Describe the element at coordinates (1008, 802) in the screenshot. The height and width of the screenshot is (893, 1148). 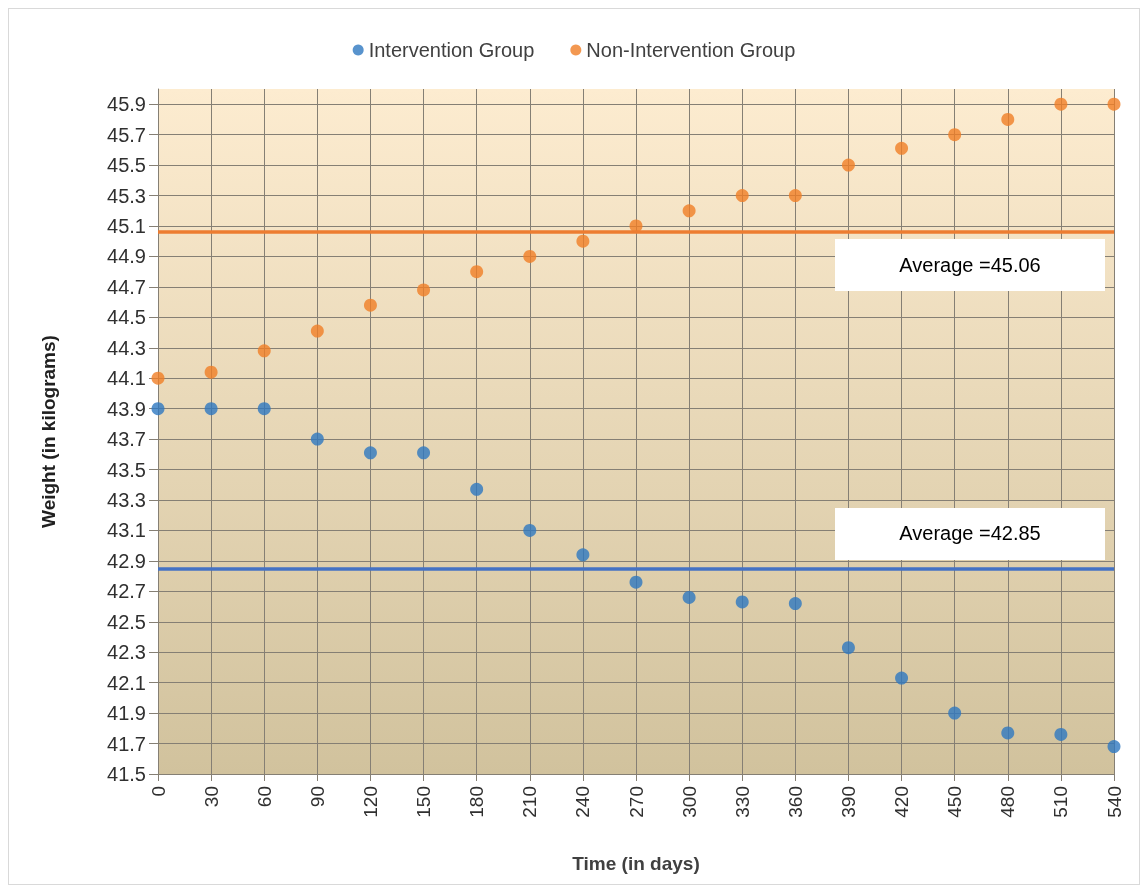
I see `x-tick-label: 480` at that location.